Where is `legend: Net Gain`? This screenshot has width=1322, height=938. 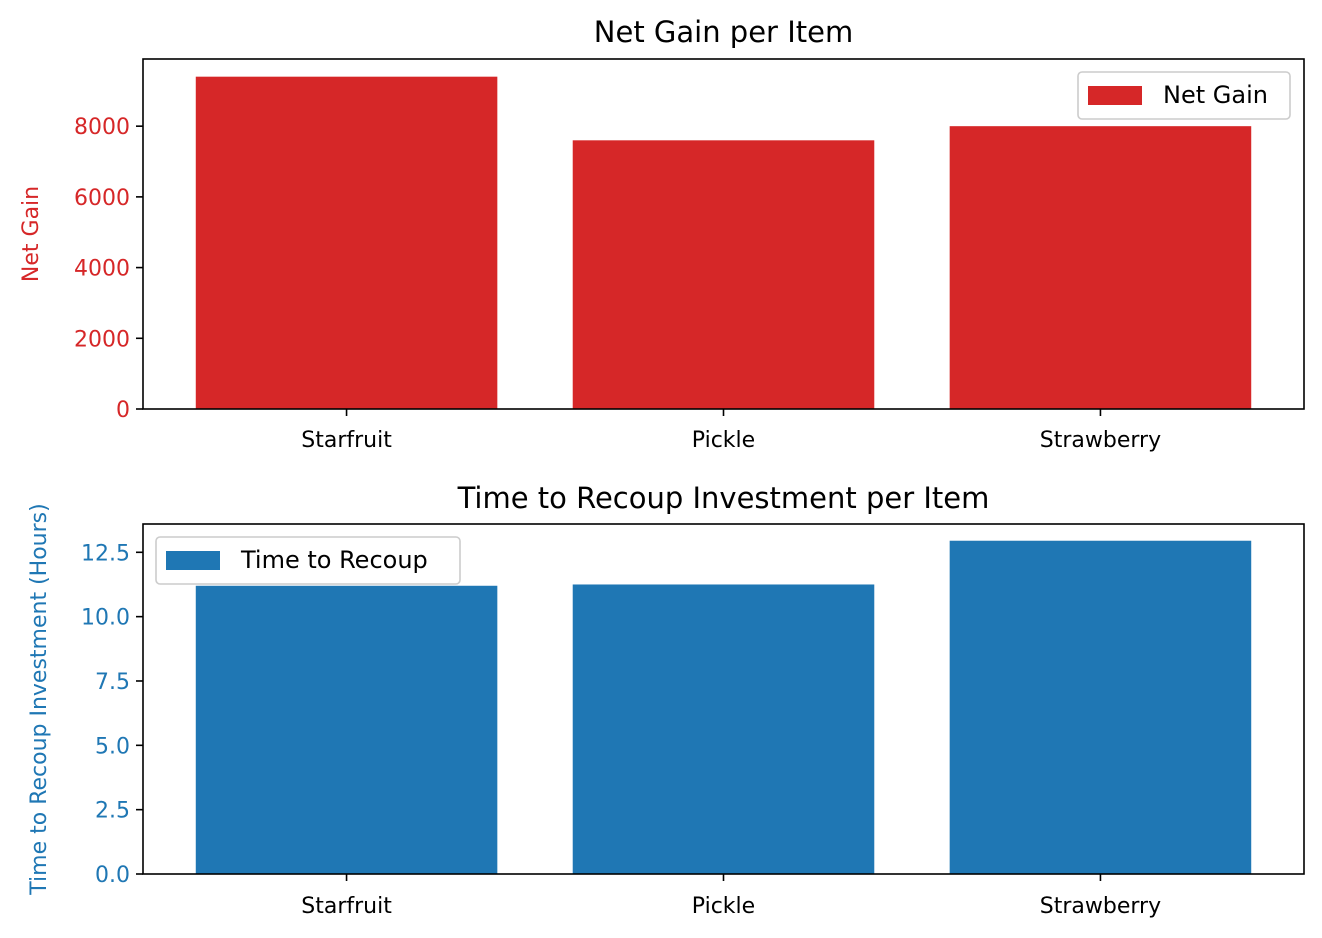
legend: Net Gain is located at coordinates (1184, 95).